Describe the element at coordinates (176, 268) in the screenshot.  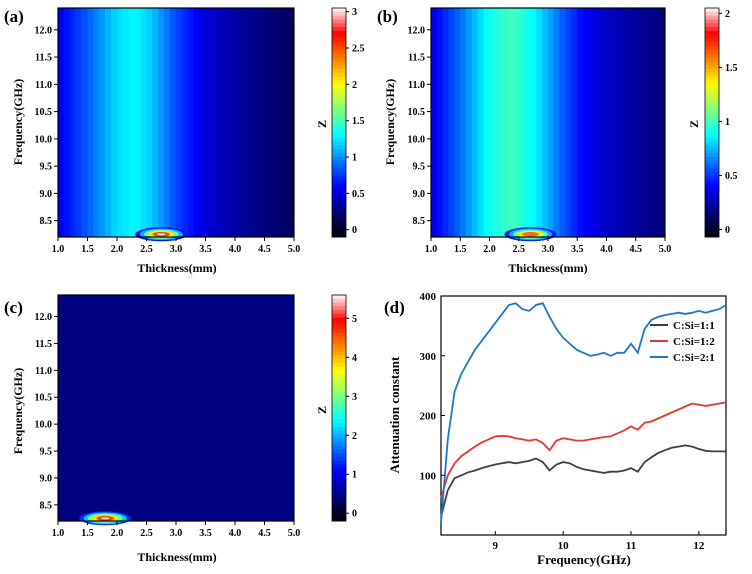
I see `x-axis-title-a: Thickness(mm)` at that location.